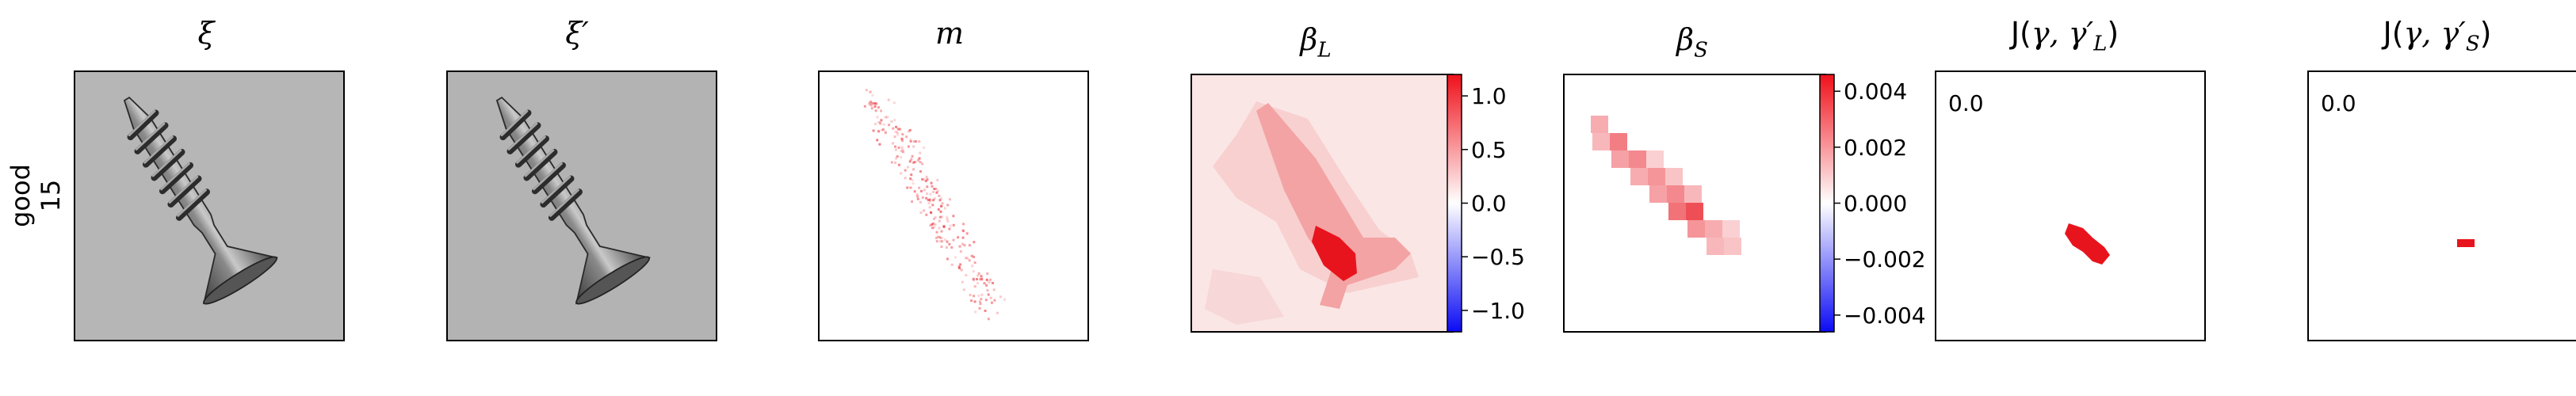 The image size is (2576, 396). I want to click on panel-J-S: 0.0, so click(2441, 205).